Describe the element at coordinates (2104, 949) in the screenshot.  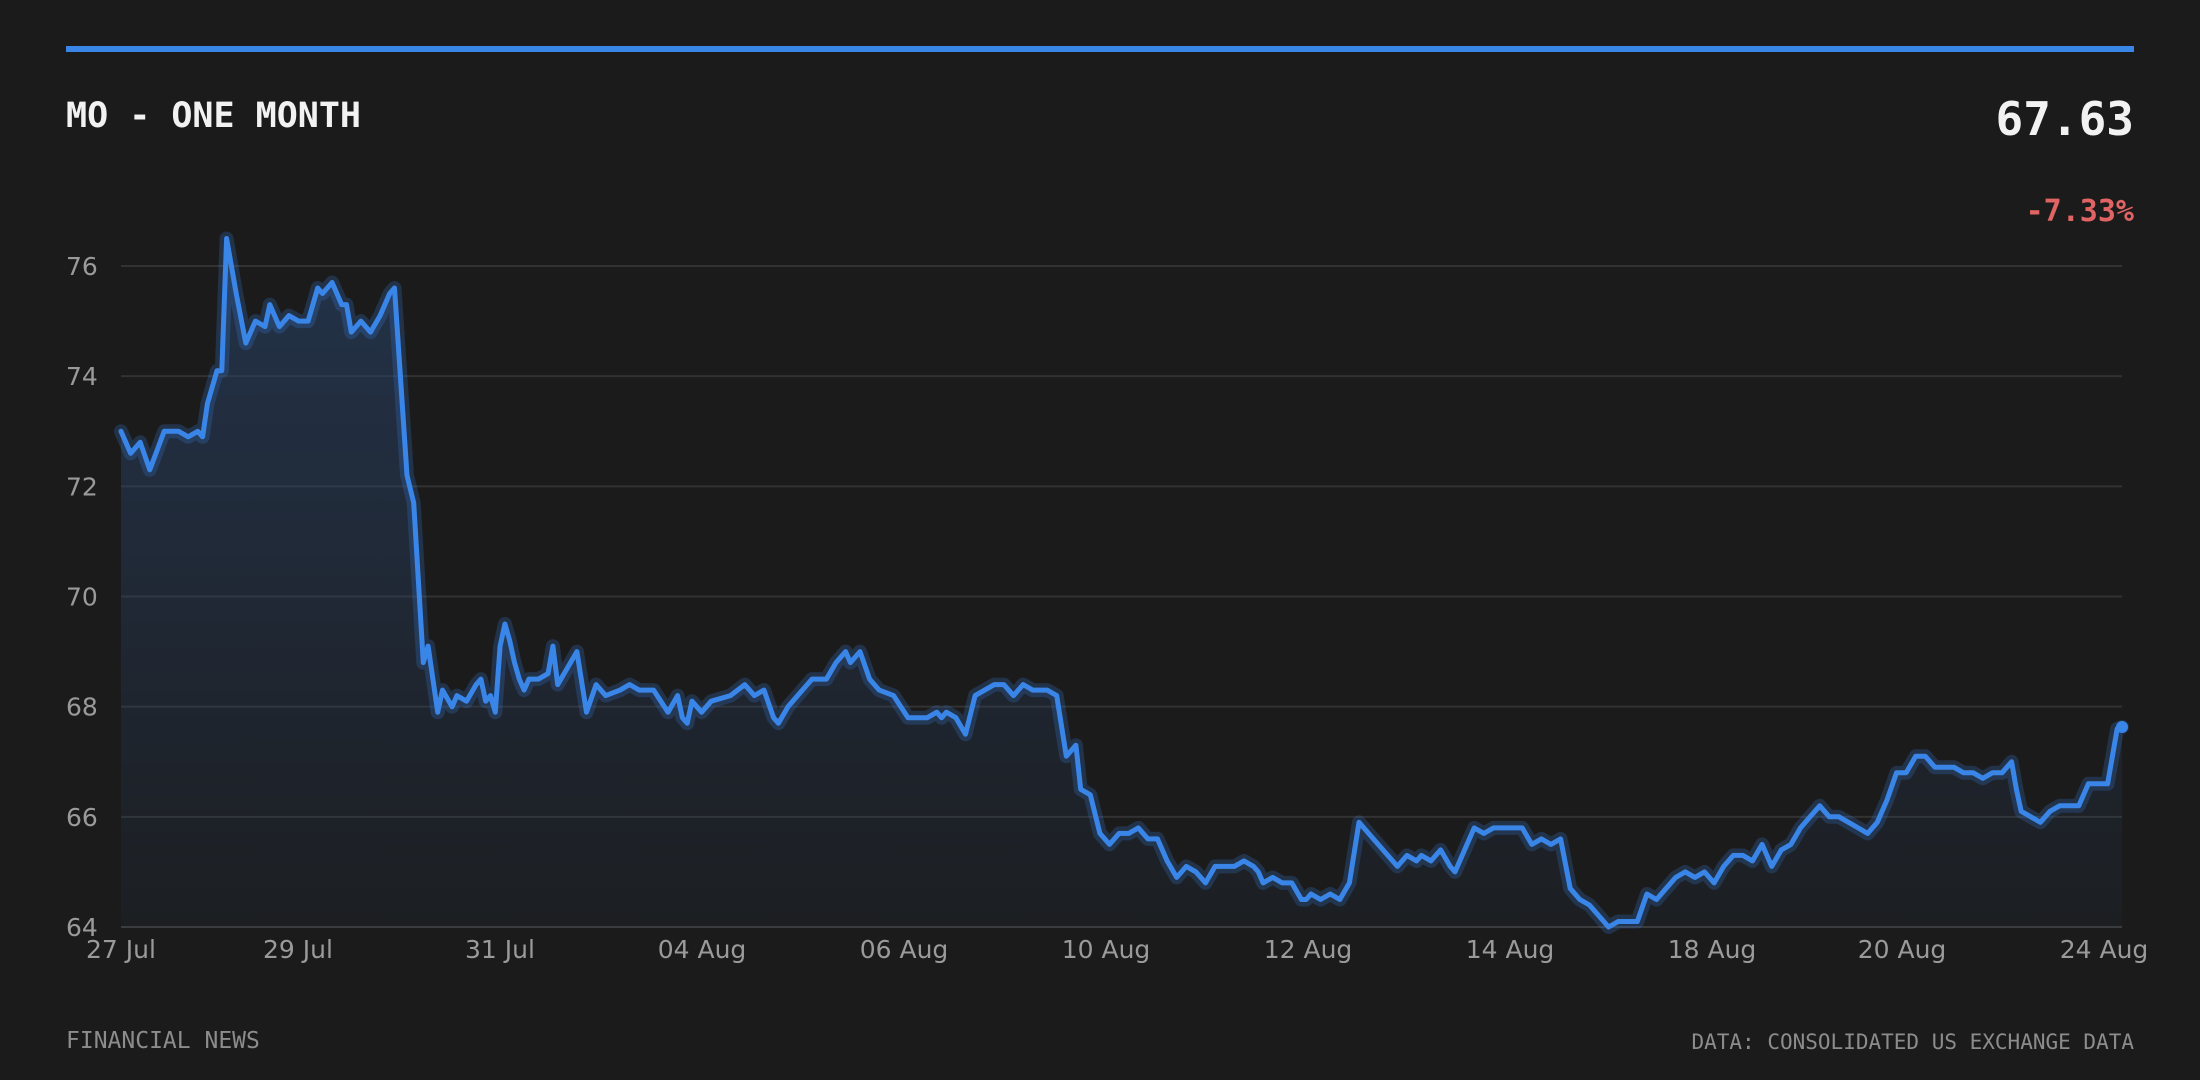
I see `x-tick-label: 24 Aug` at that location.